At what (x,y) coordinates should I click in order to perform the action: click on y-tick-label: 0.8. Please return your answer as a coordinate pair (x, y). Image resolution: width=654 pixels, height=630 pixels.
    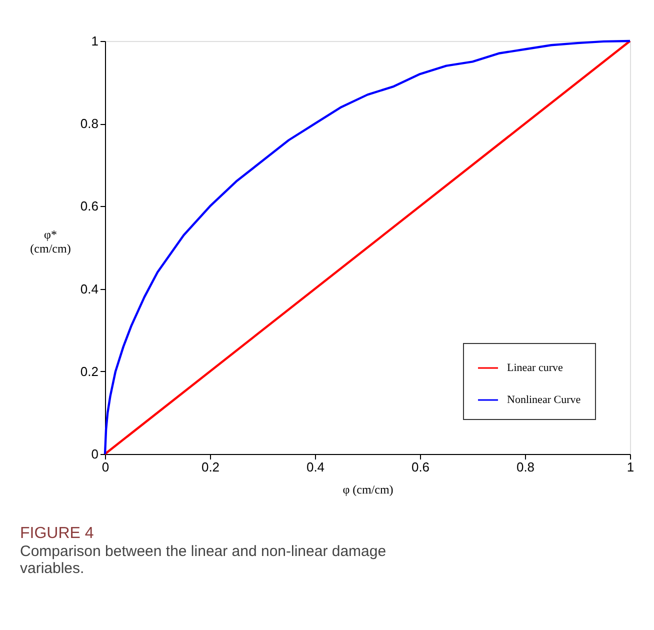
    Looking at the image, I should click on (89, 124).